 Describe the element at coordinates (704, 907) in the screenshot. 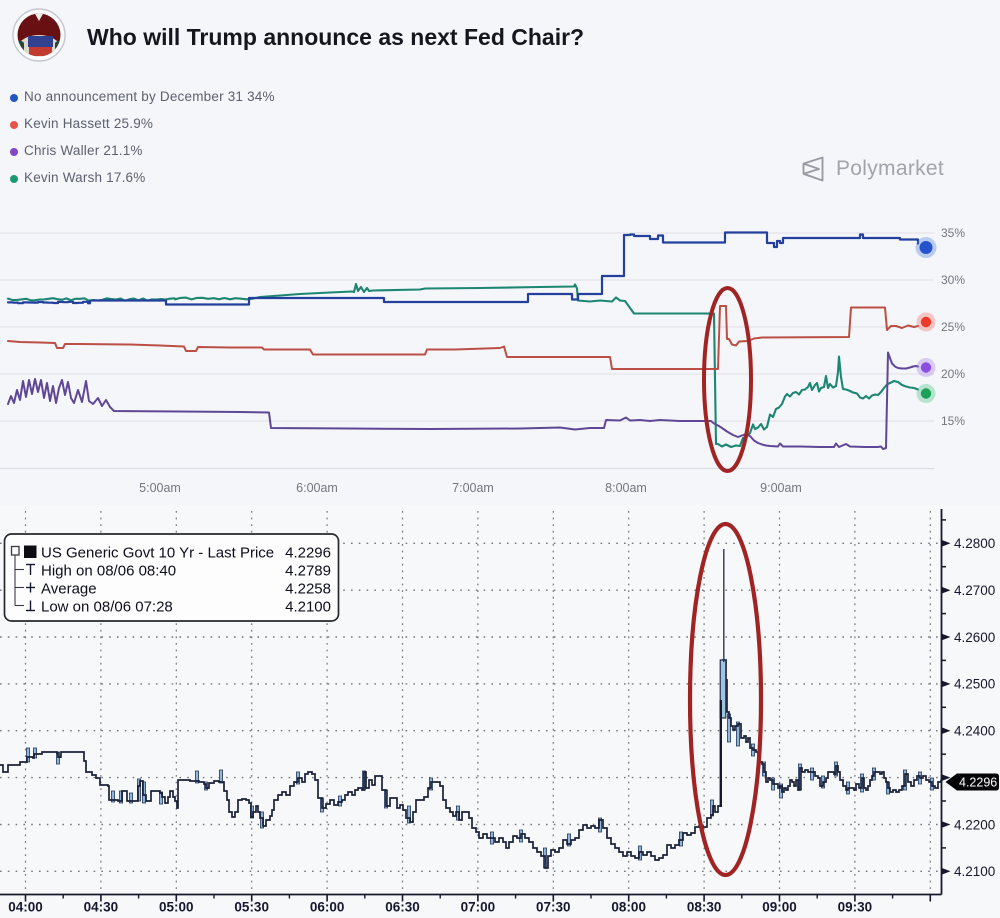

I see `svg-text: 08:30` at that location.